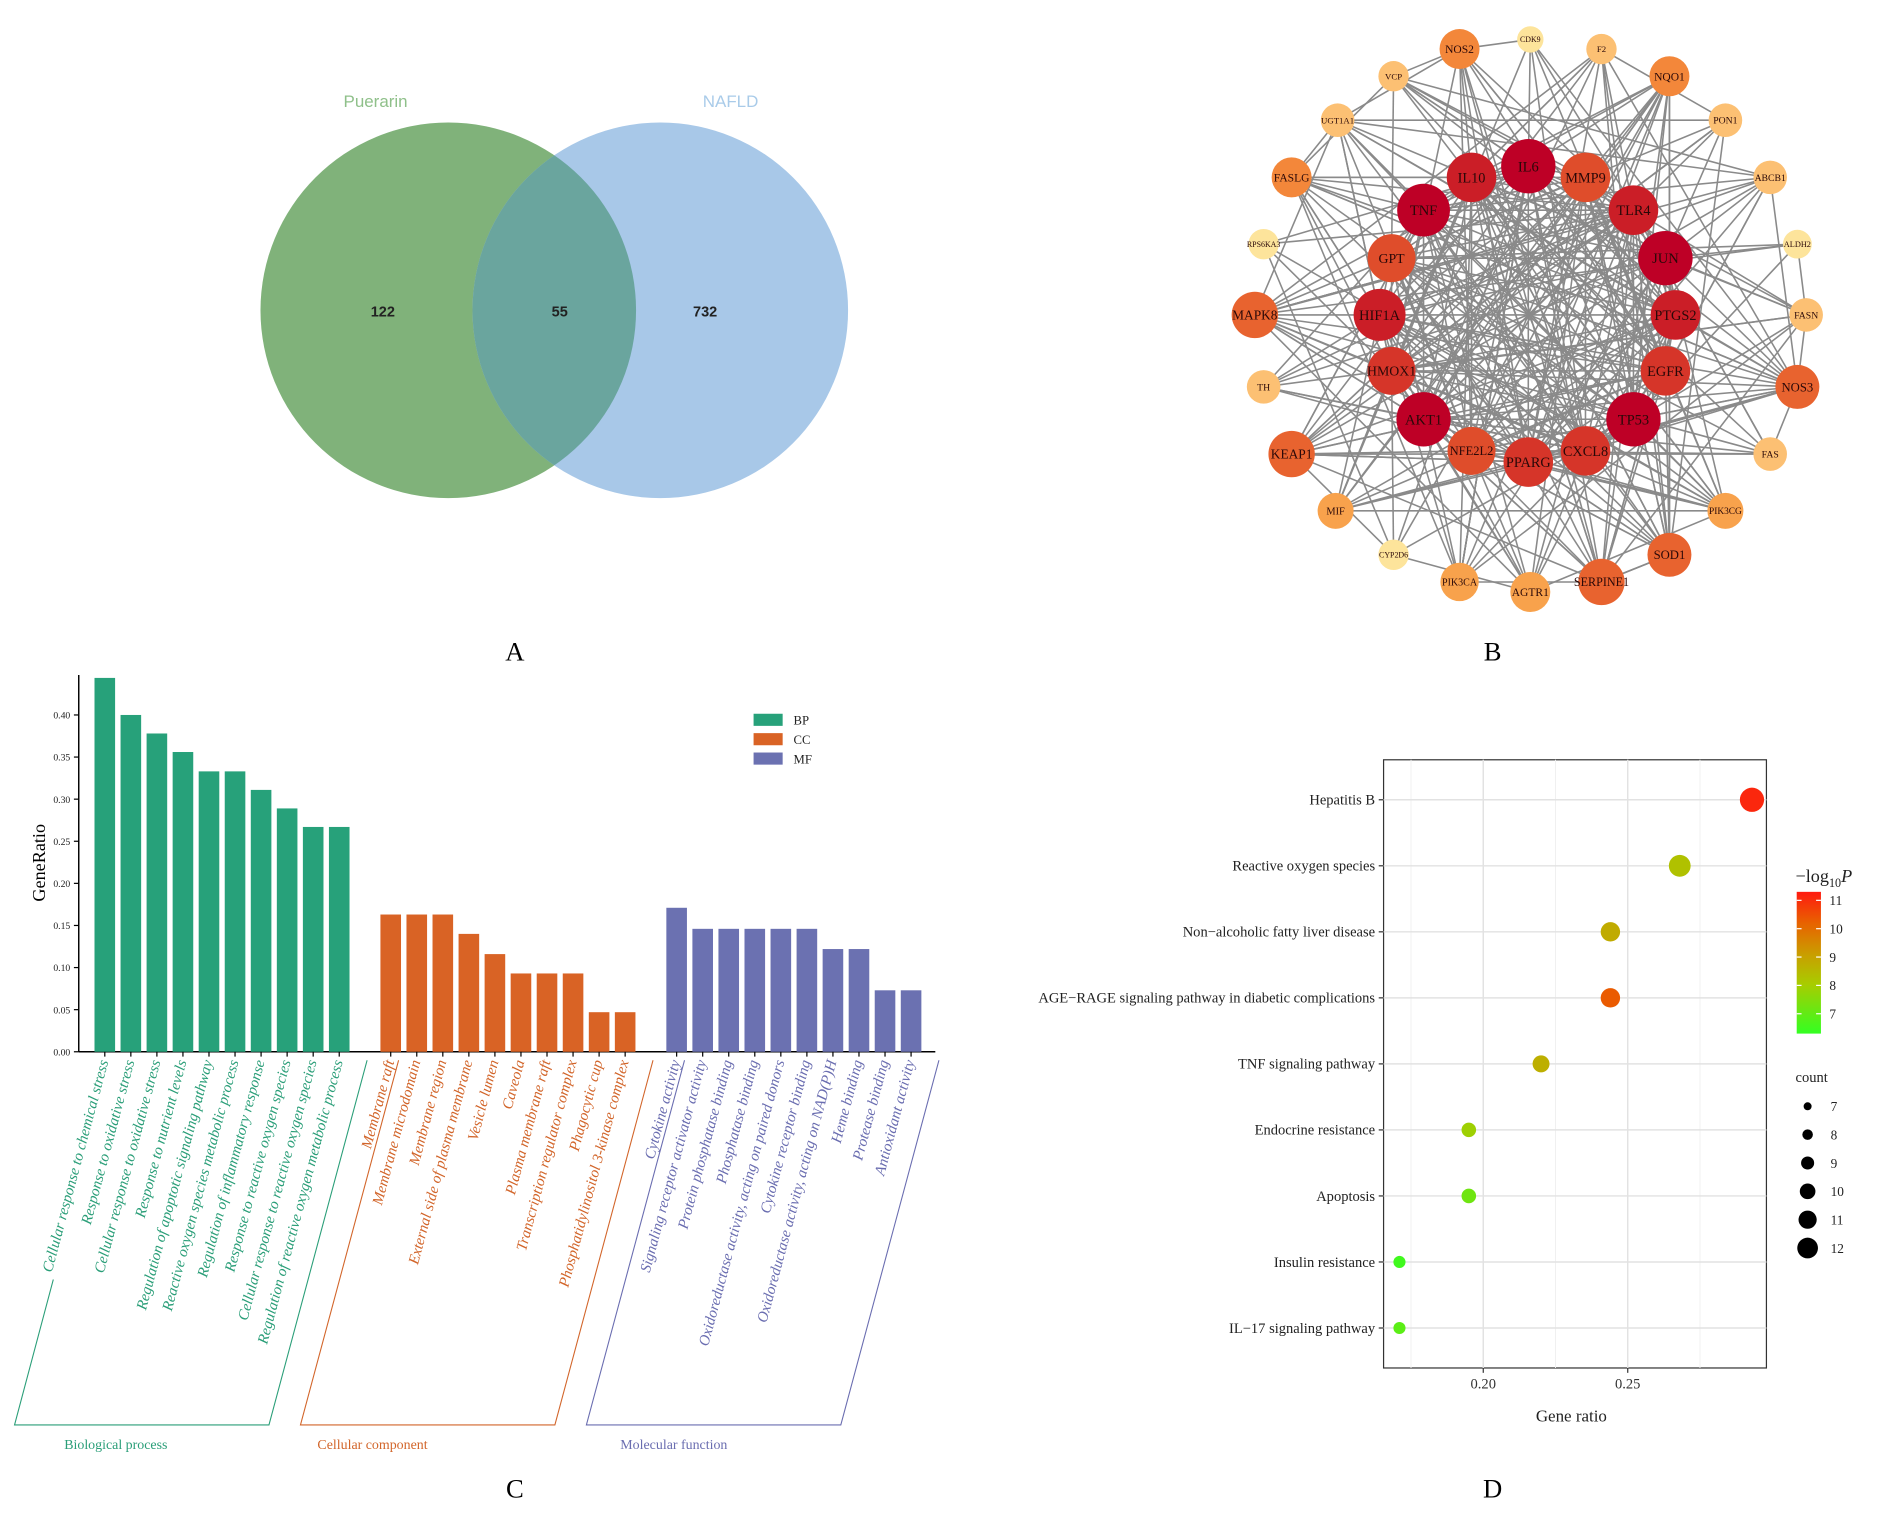  What do you see at coordinates (61, 716) in the screenshot?
I see `y-tick-label: 0.40` at bounding box center [61, 716].